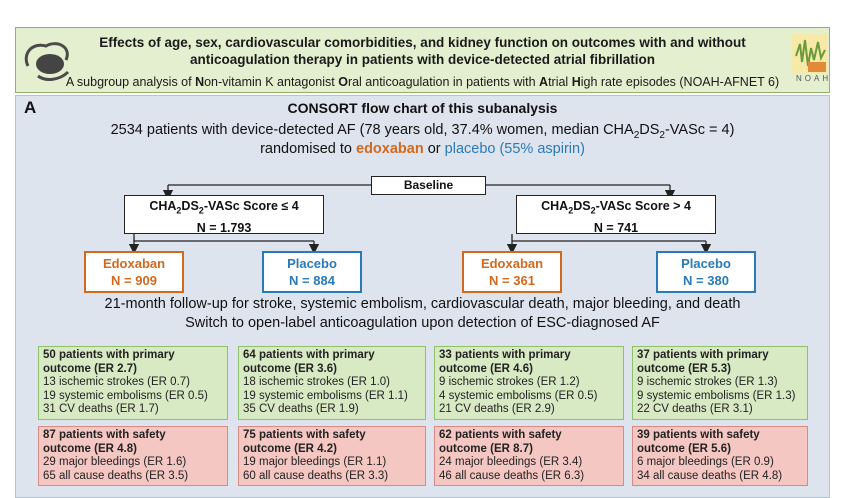 This screenshot has width=844, height=498. Describe the element at coordinates (115, 462) in the screenshot. I see `outcome-line: 29 major bleedings (ER 1.6)` at that location.